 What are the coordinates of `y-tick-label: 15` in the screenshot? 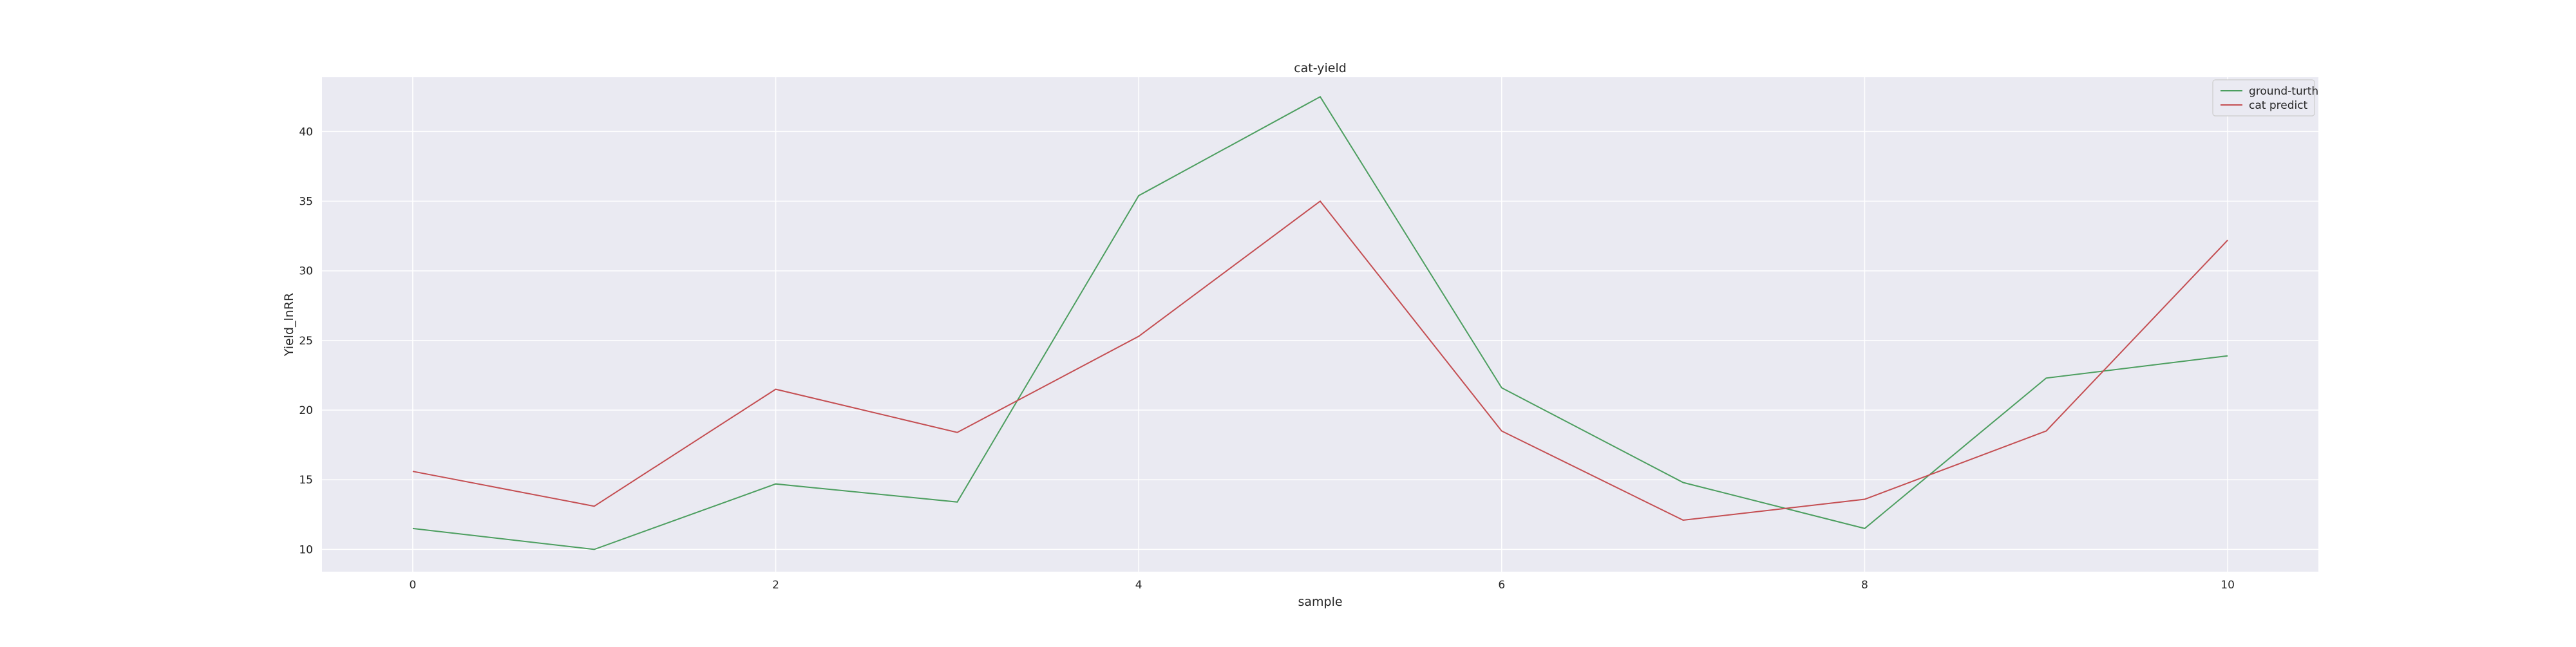 It's located at (306, 480).